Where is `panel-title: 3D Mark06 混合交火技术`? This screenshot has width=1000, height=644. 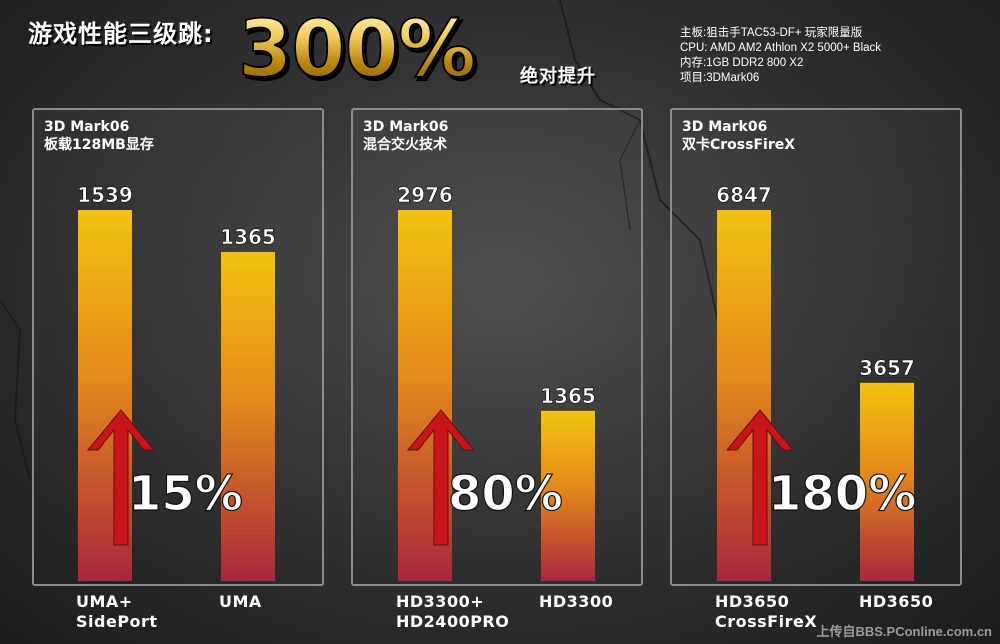
panel-title: 3D Mark06 混合交火技术 is located at coordinates (405, 136).